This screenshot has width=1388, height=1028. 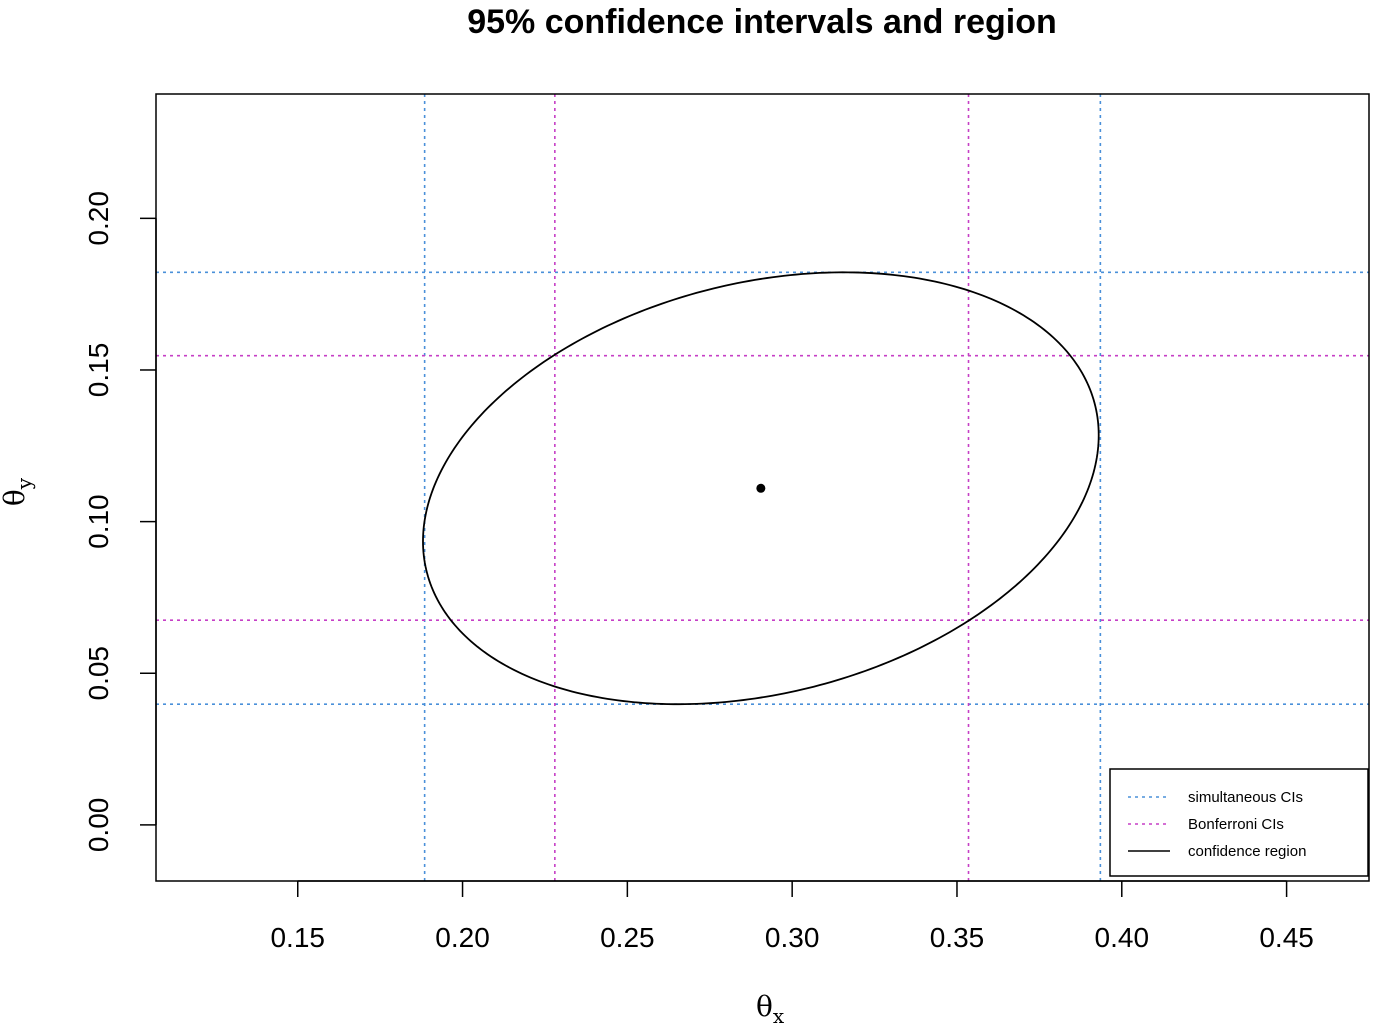 I want to click on x-tick-label: 0.20, so click(x=462, y=937).